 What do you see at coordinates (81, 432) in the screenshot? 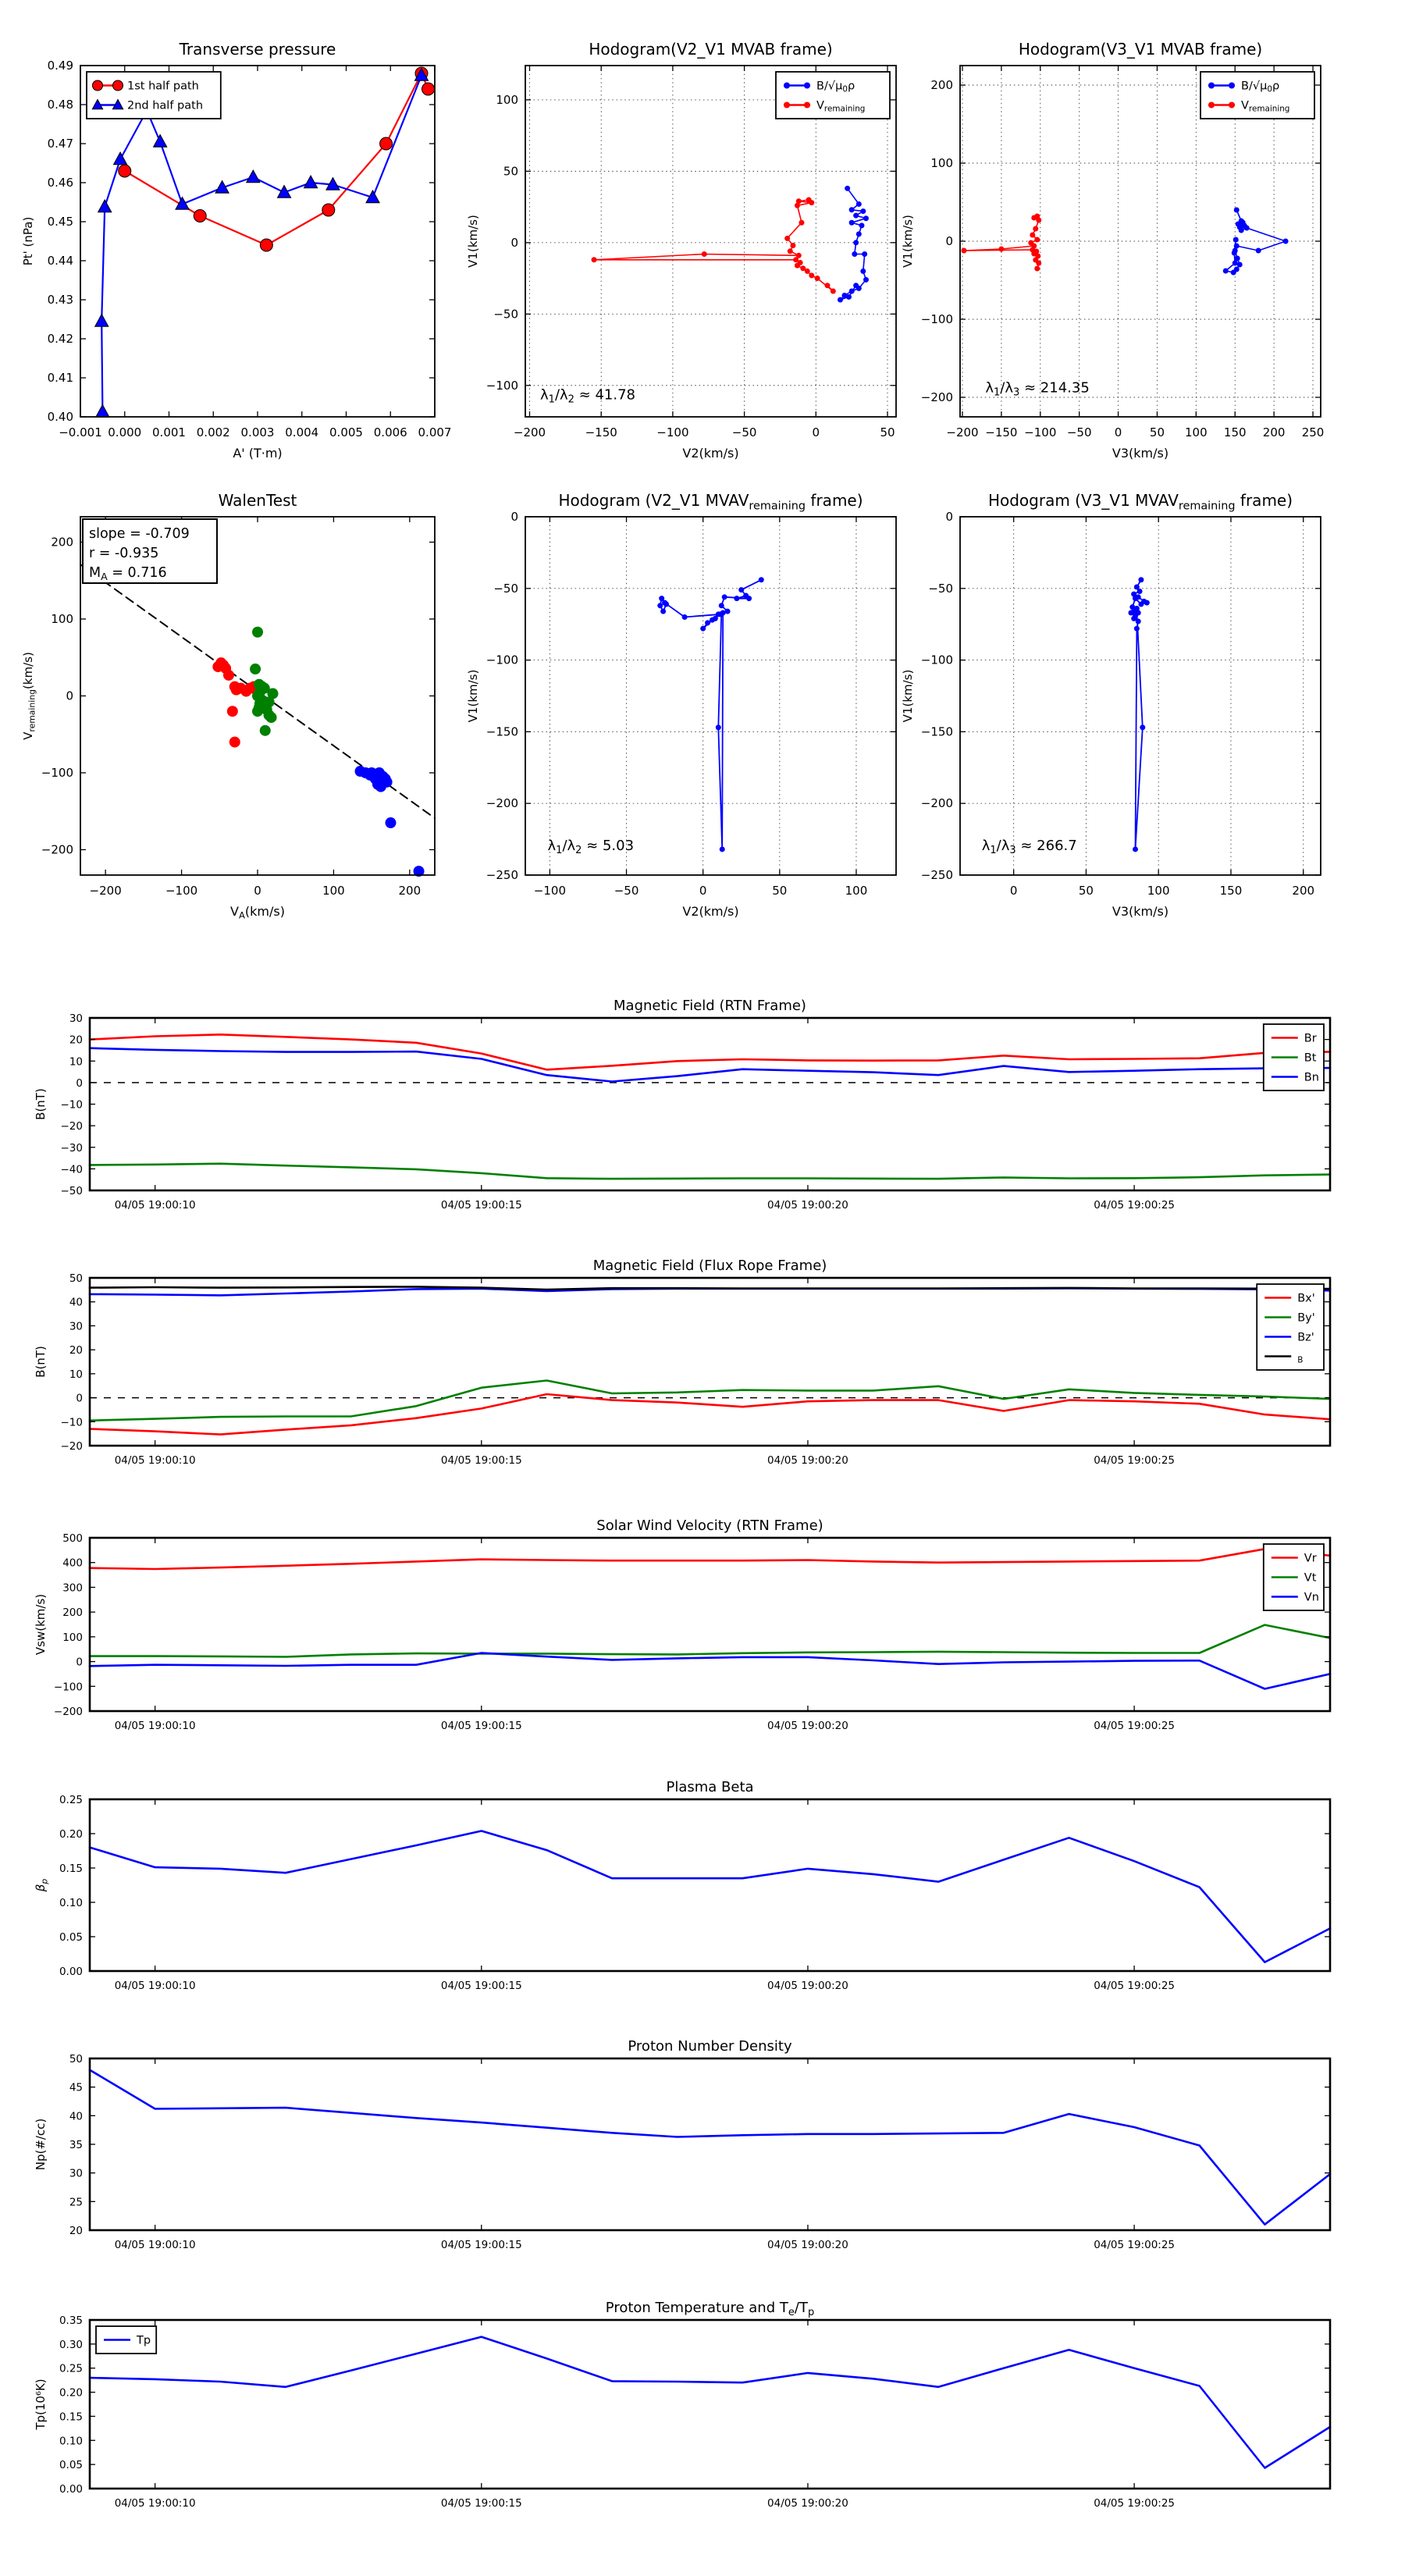
I see `x-tick-label: −0.001` at bounding box center [81, 432].